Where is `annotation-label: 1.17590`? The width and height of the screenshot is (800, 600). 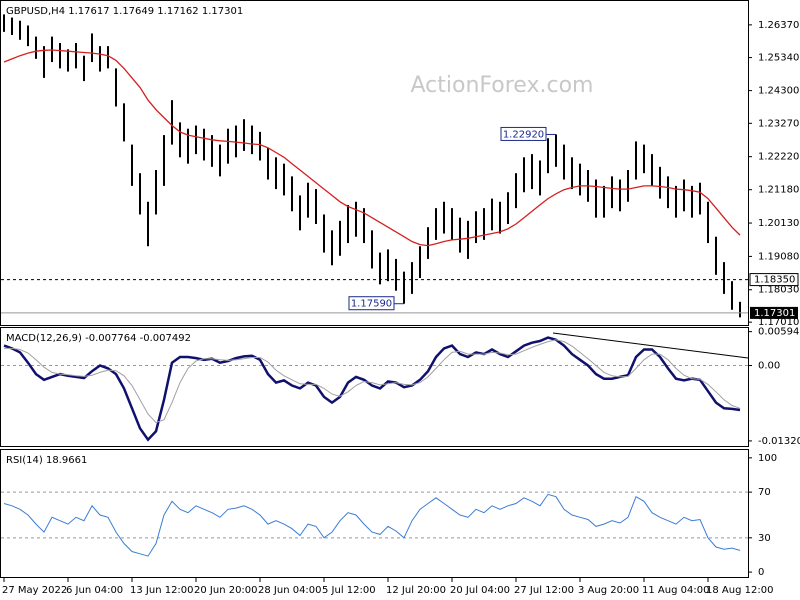
annotation-label: 1.17590 is located at coordinates (371, 304).